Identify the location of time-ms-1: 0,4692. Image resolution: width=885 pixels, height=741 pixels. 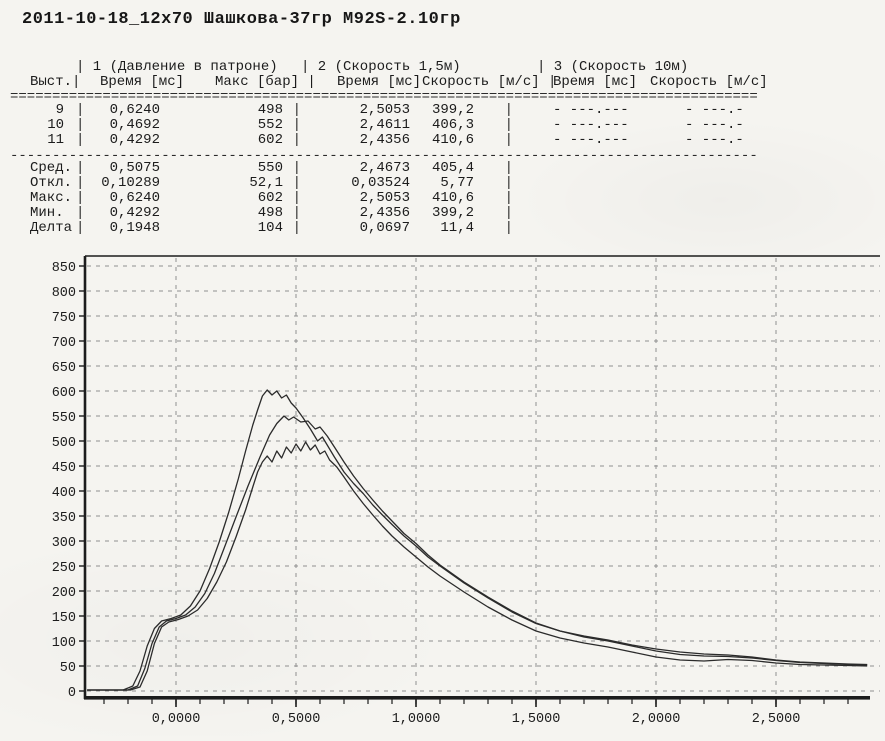
(134, 125).